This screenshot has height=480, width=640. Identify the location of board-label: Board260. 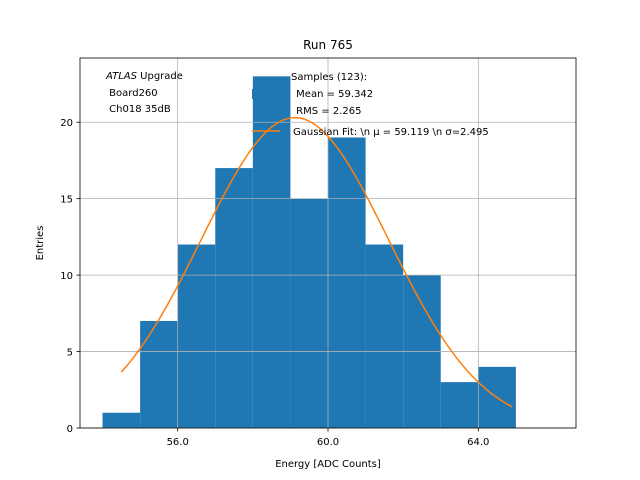
(132, 93).